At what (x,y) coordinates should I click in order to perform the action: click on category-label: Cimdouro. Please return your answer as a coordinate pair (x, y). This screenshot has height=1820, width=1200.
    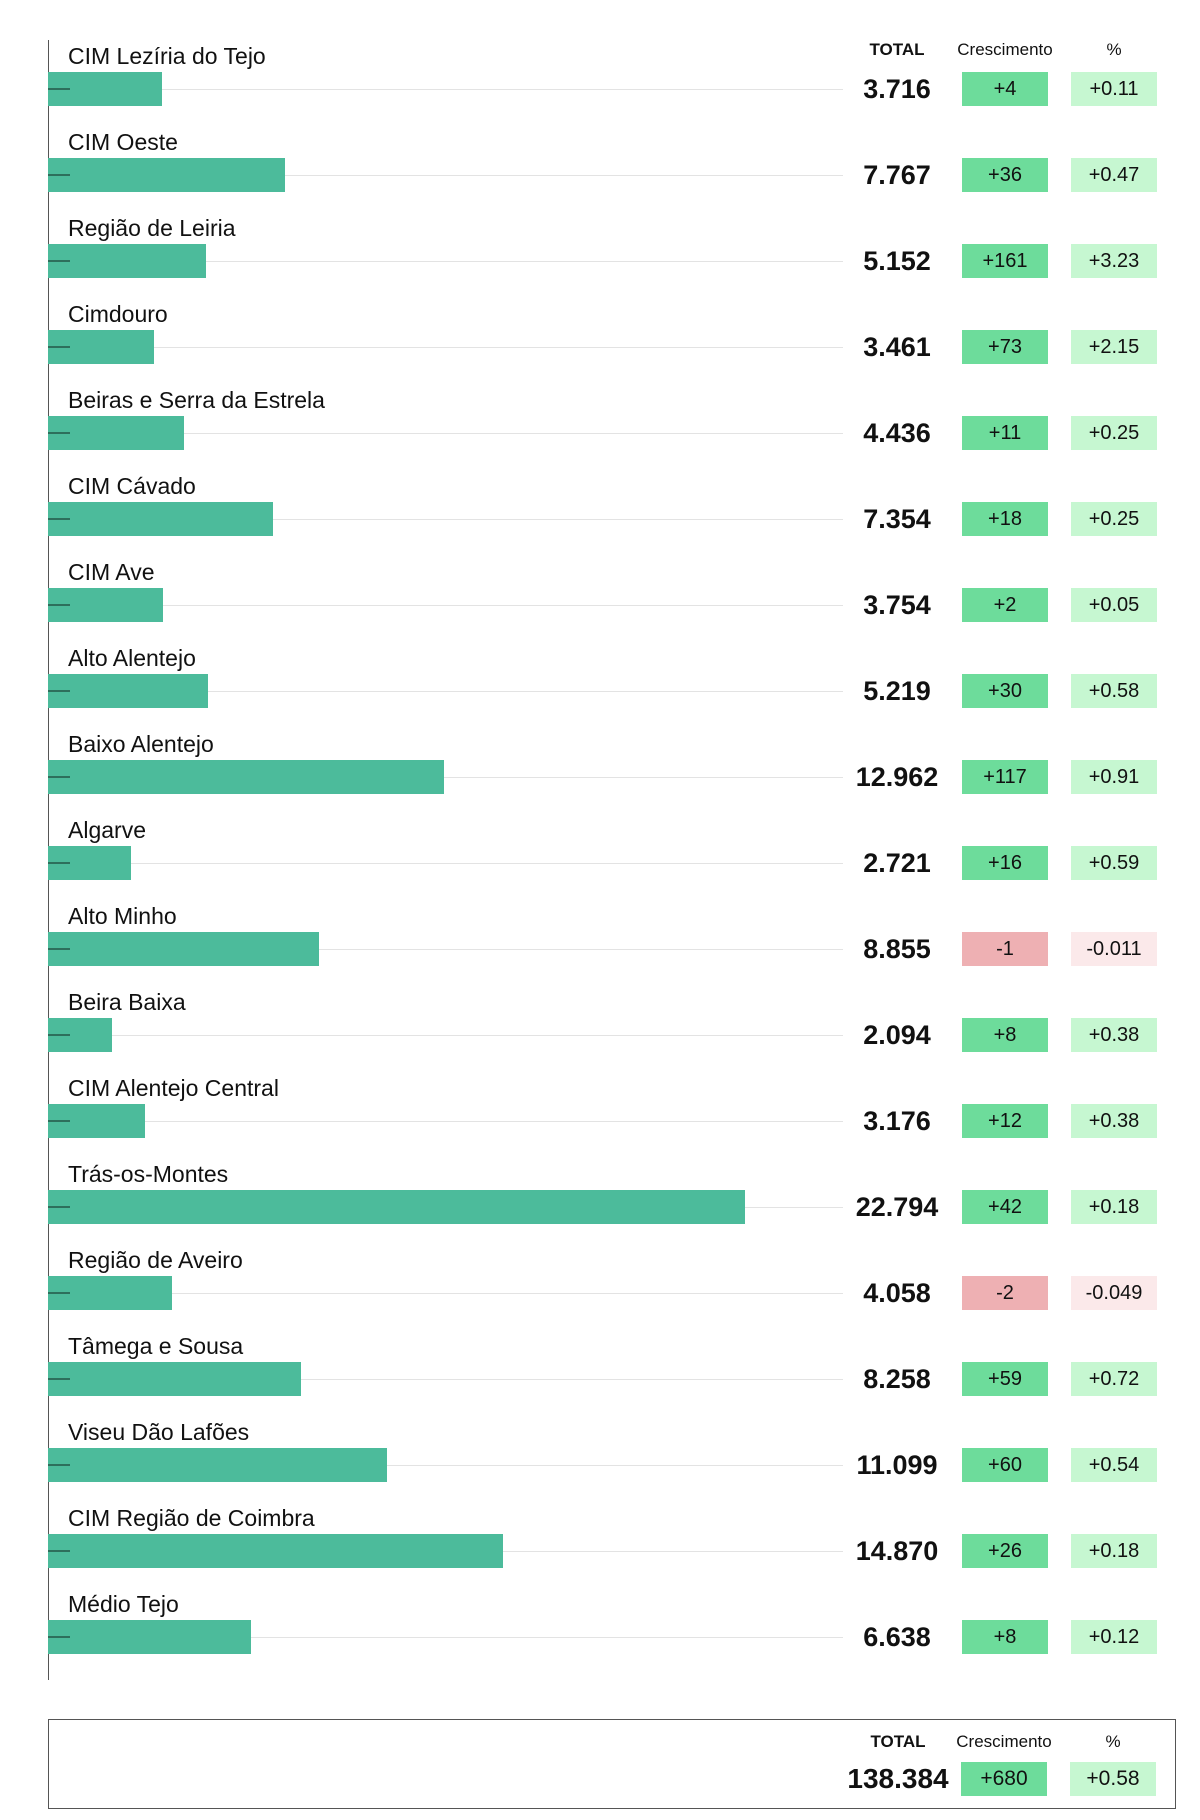
    Looking at the image, I should click on (118, 314).